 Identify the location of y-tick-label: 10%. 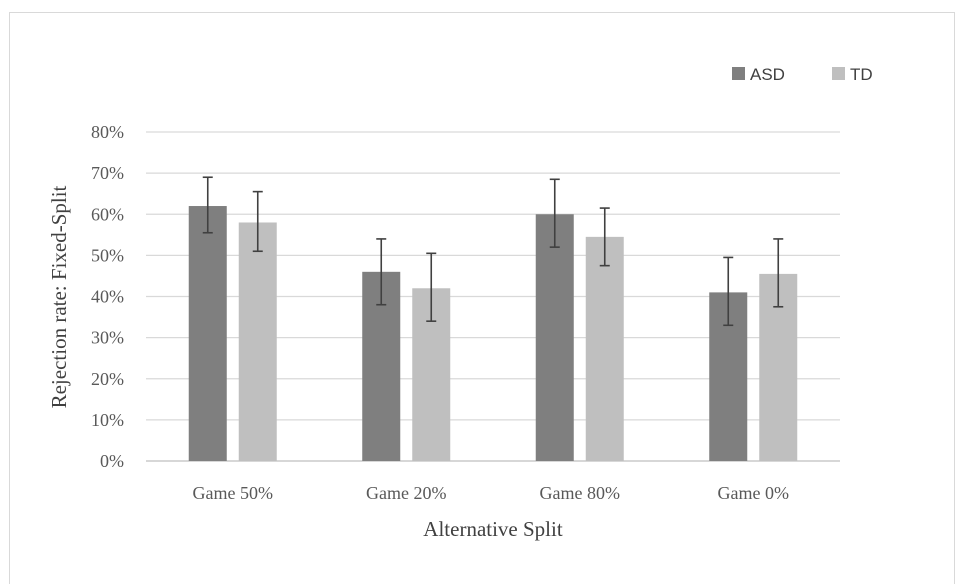
(107, 420).